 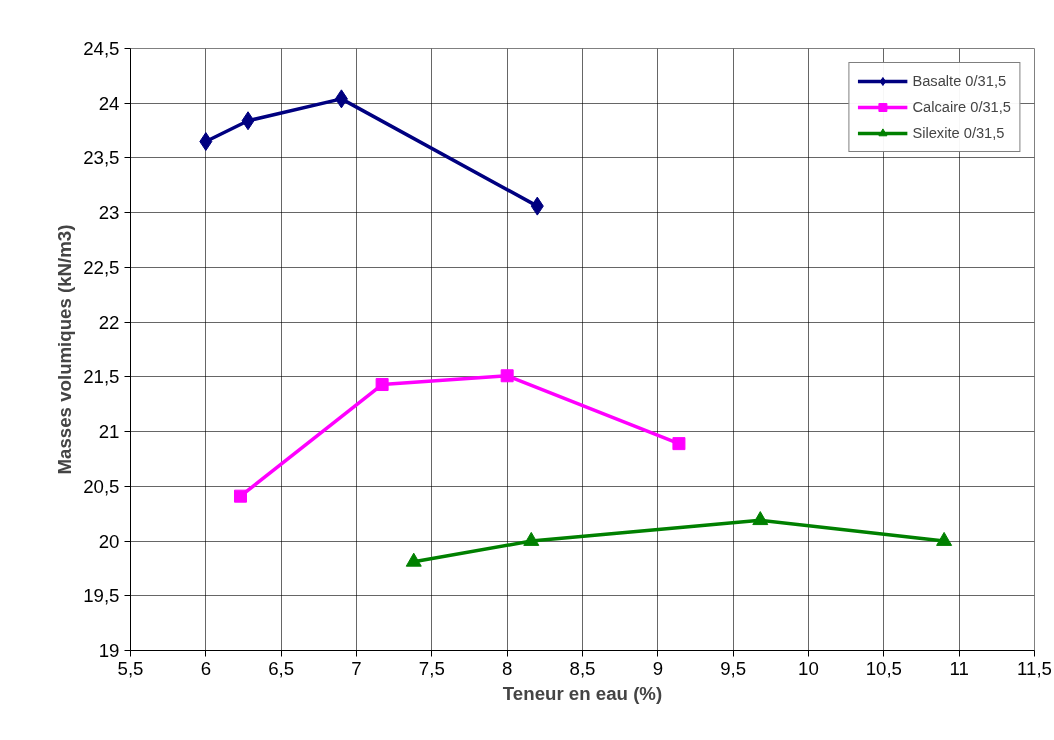 I want to click on y-tick-label: 21, so click(x=109, y=432).